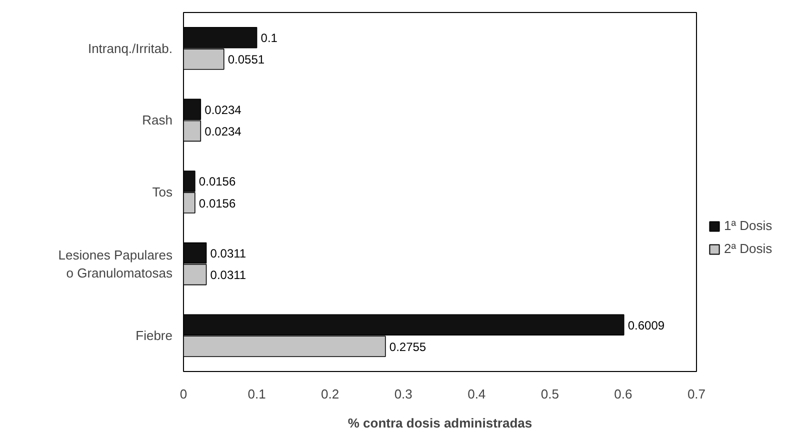 This screenshot has width=805, height=433. I want to click on y-tick-label: Fiebre, so click(154, 336).